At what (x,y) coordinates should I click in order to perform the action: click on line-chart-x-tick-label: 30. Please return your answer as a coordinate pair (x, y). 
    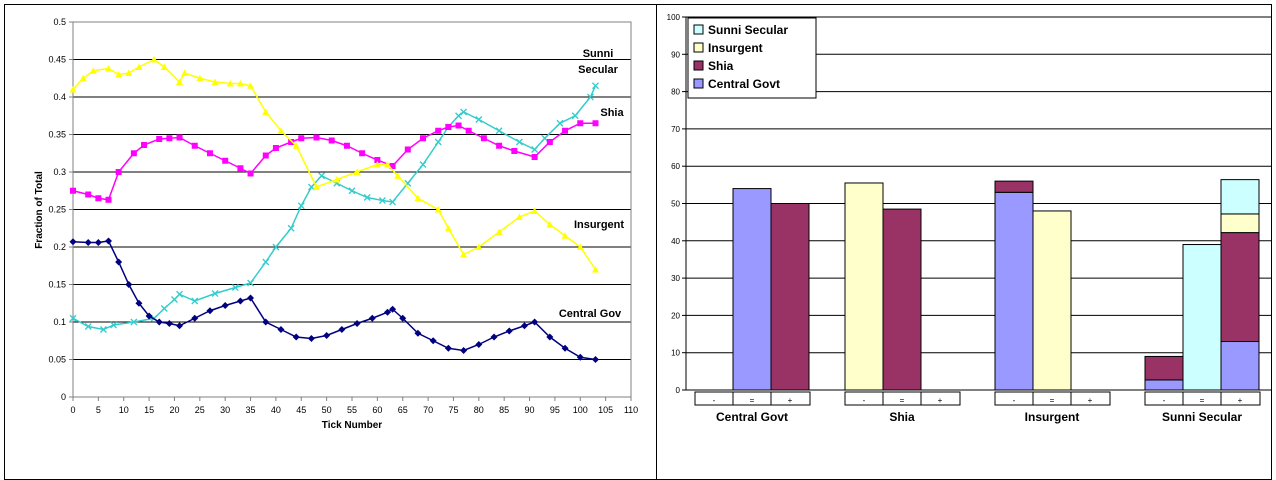
    Looking at the image, I should click on (225, 410).